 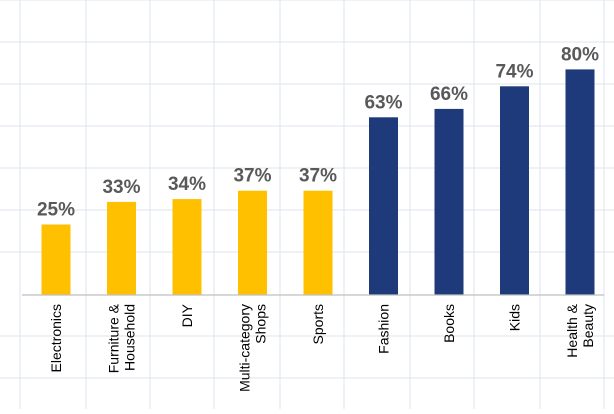 What do you see at coordinates (449, 94) in the screenshot?
I see `data-label: 66%` at bounding box center [449, 94].